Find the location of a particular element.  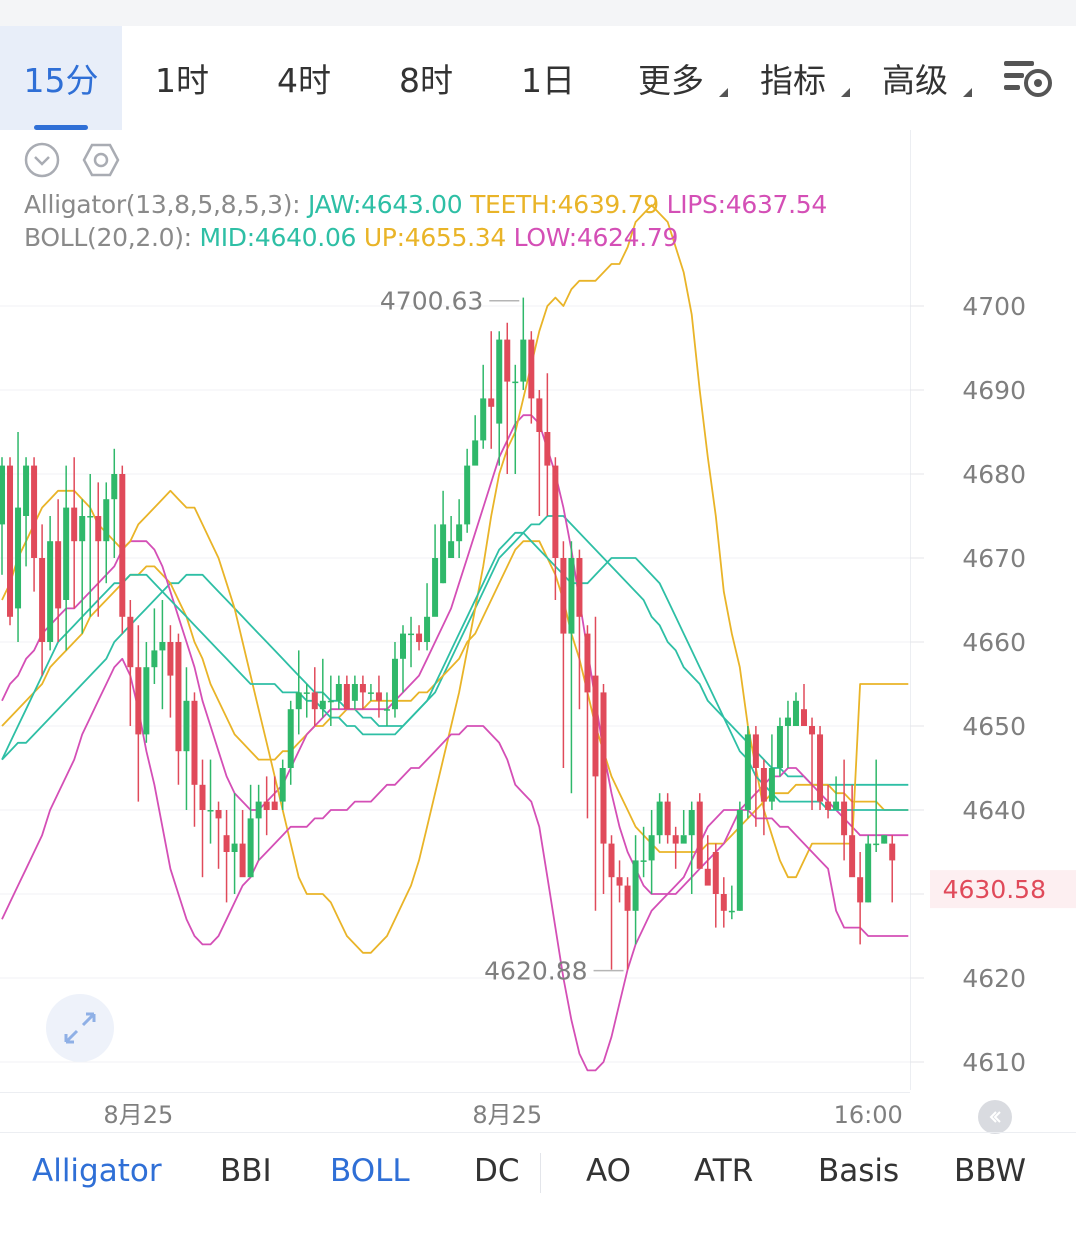

y-tick-label: 4660 is located at coordinates (994, 642).